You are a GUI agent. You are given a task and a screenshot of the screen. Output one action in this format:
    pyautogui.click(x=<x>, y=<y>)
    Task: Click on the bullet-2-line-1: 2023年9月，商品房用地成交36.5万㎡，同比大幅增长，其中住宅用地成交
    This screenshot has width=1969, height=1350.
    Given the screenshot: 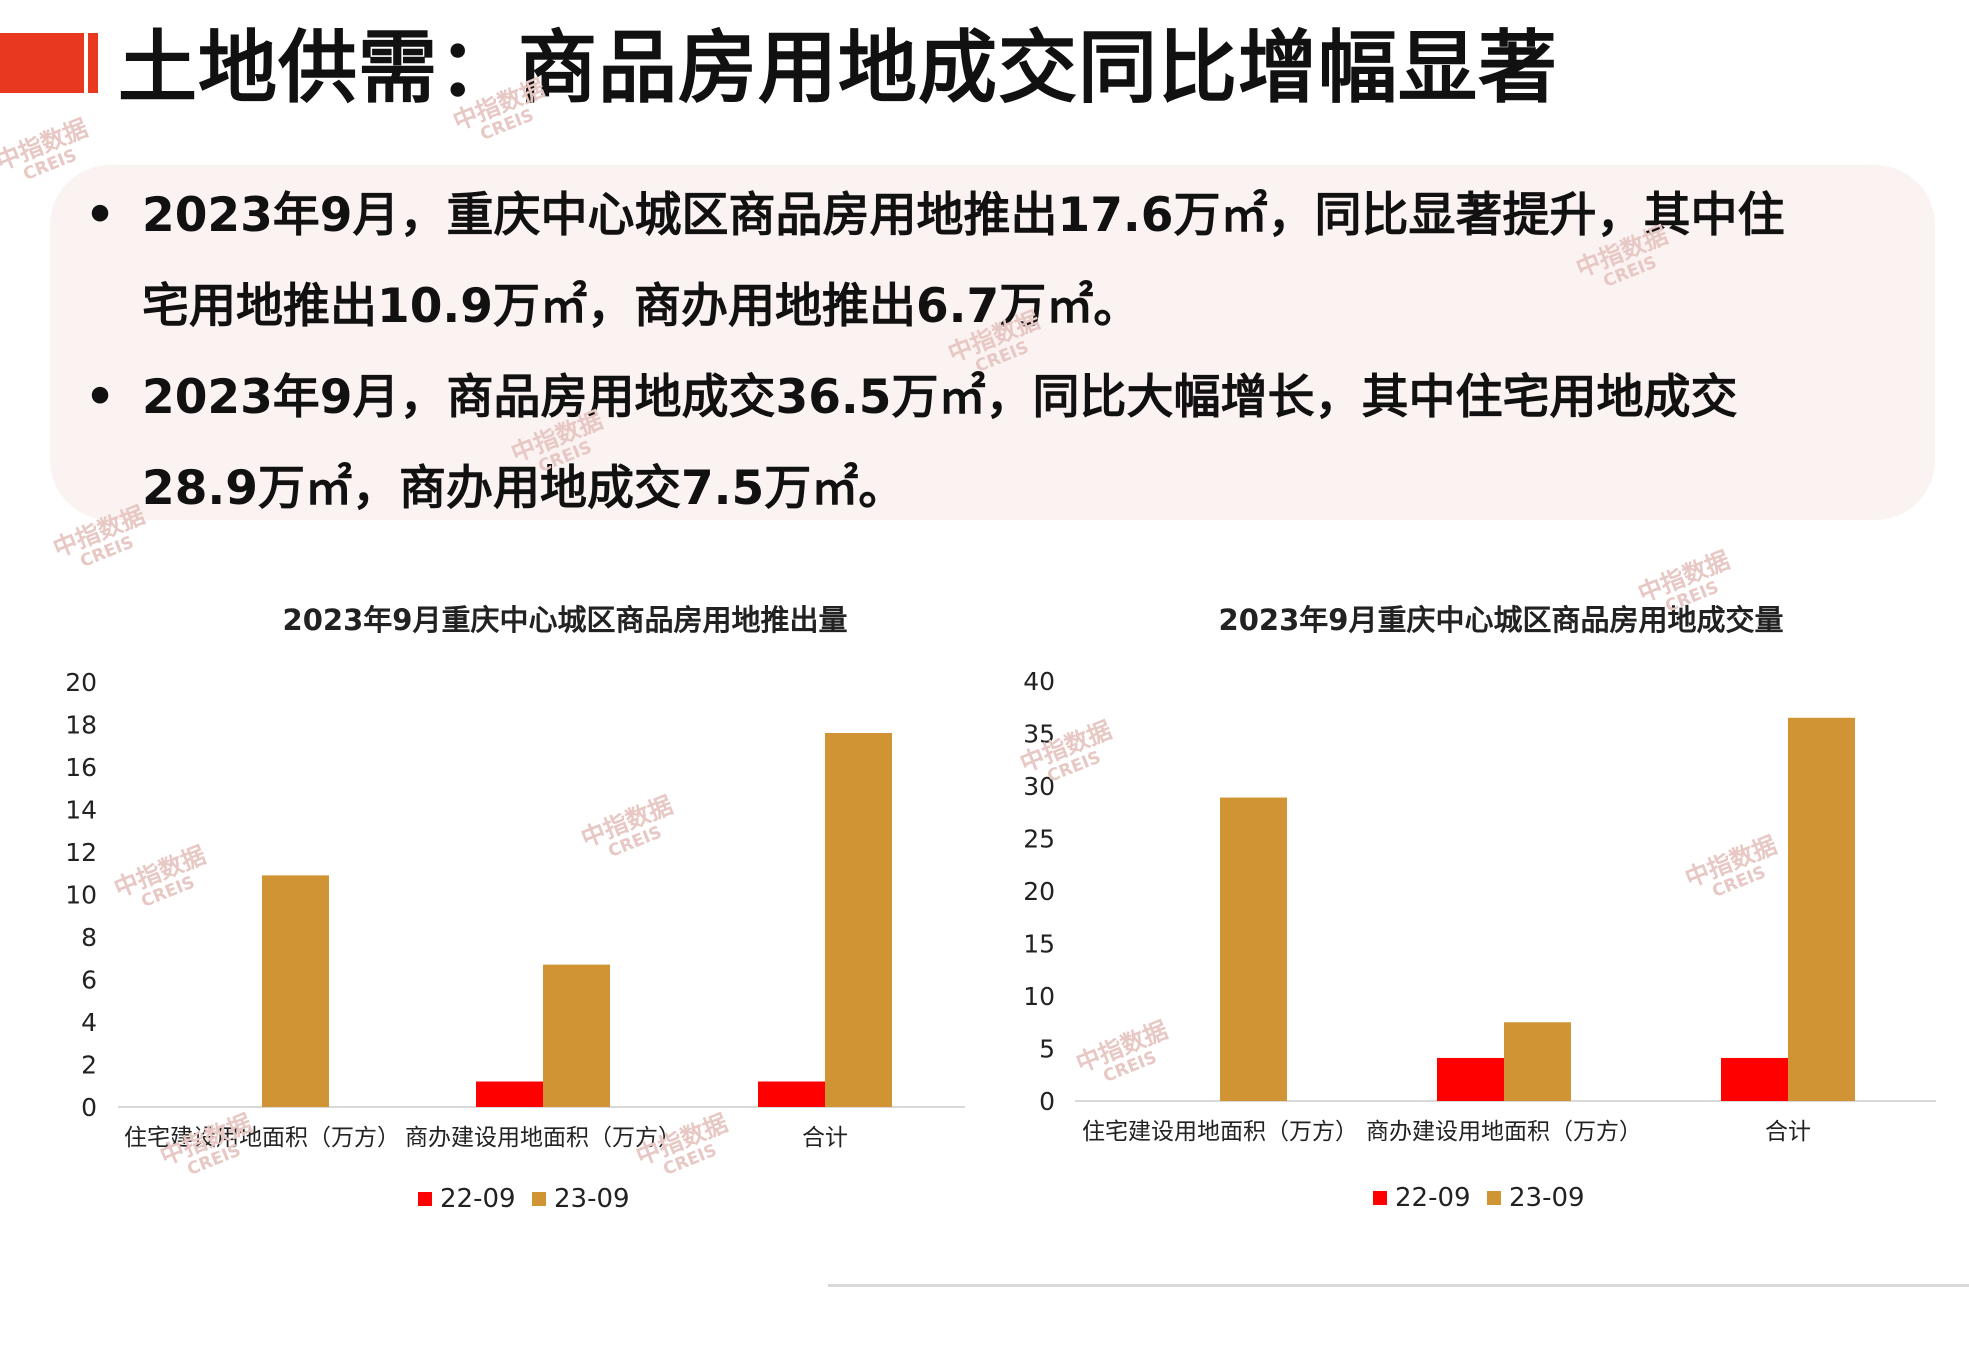 What is the action you would take?
    pyautogui.click(x=940, y=397)
    